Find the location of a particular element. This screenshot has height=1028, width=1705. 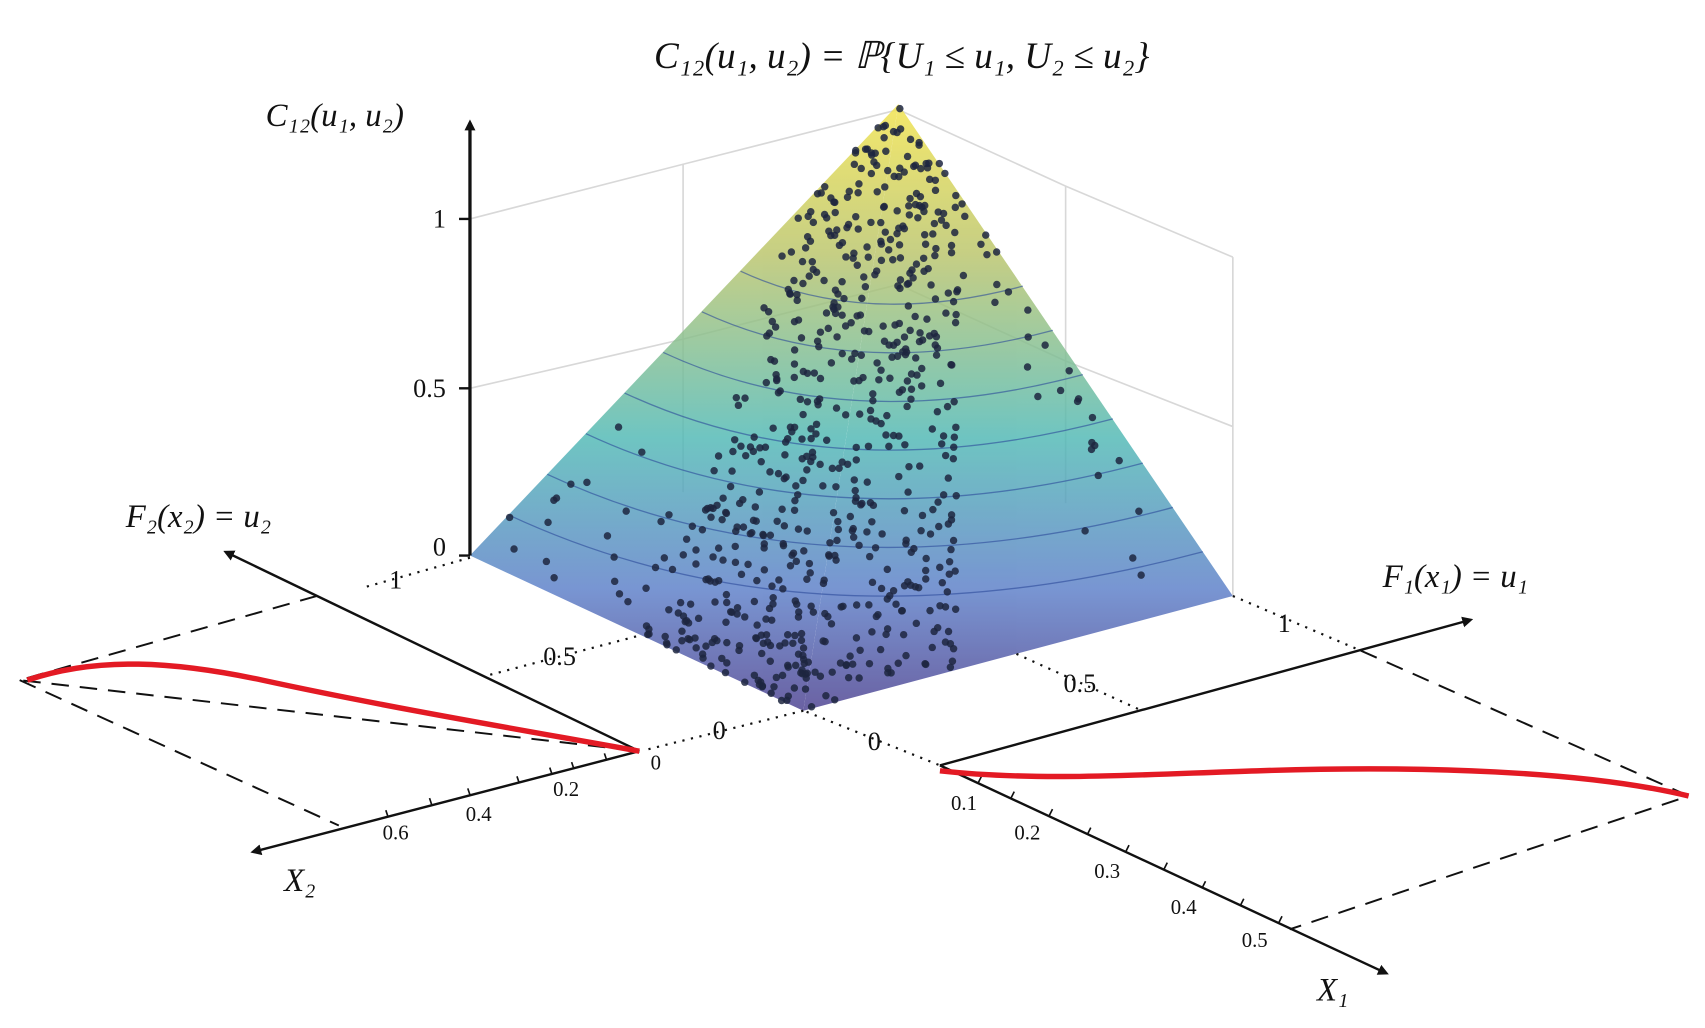

u1-axis: 0 0.5 1 F₁(x₁) = u₁ is located at coordinates (1167, 663).